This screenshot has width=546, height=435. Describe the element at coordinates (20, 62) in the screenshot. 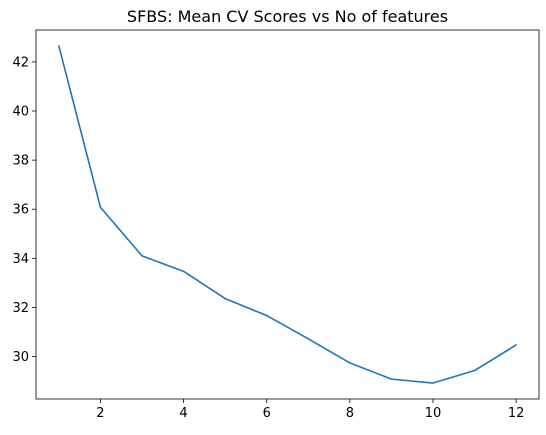

I see `y-tick-label: 42` at that location.